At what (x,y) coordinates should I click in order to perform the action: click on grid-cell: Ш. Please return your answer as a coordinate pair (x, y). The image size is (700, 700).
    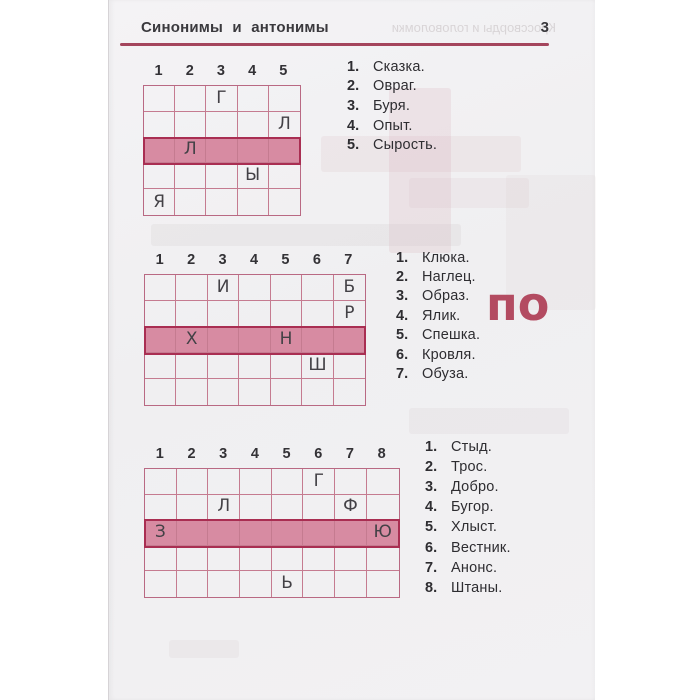
    Looking at the image, I should click on (318, 366).